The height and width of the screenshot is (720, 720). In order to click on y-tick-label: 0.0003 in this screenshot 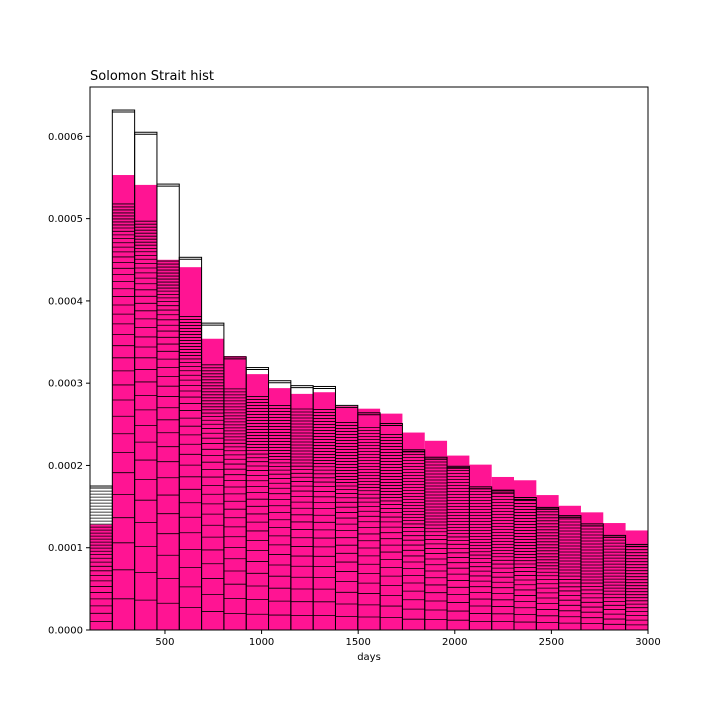, I will do `click(65, 384)`.